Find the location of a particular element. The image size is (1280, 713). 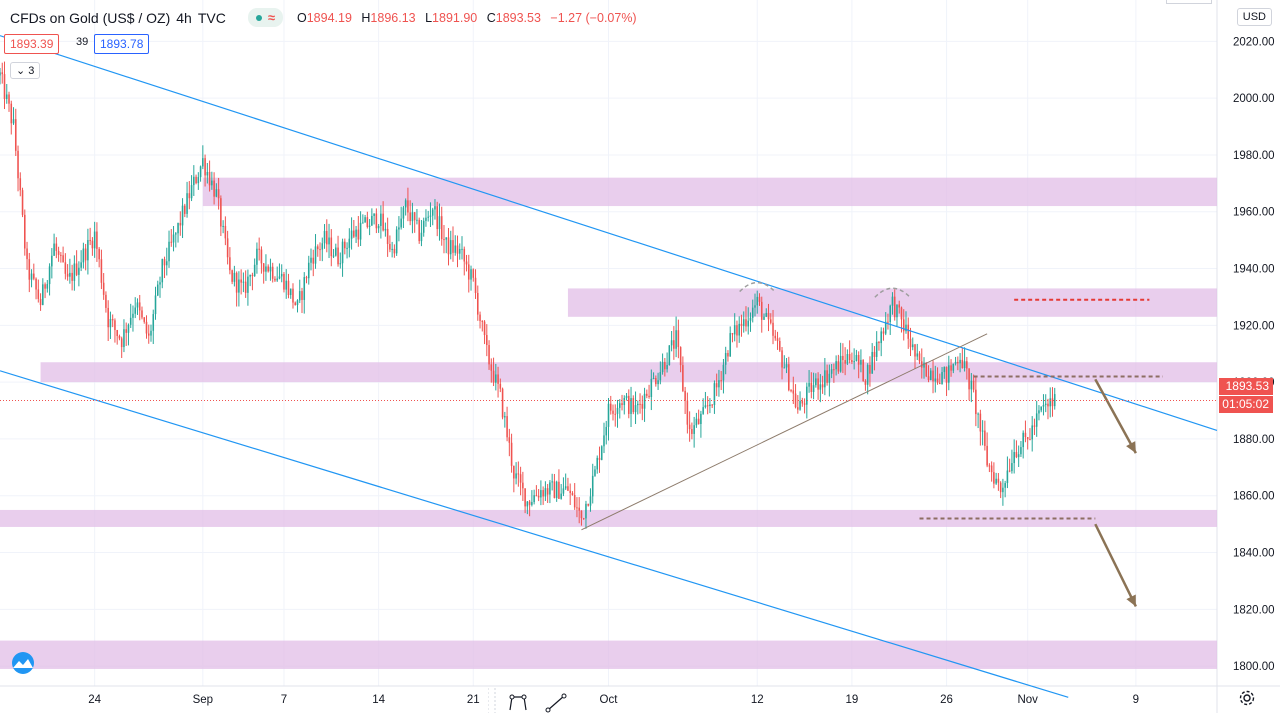

bar-countdown: 01:05:02 is located at coordinates (1246, 404).